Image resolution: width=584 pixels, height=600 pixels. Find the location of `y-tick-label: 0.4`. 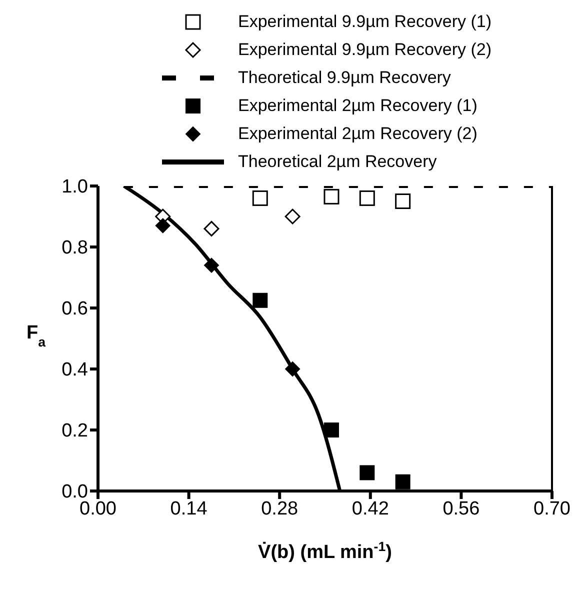

y-tick-label: 0.4 is located at coordinates (75, 370).